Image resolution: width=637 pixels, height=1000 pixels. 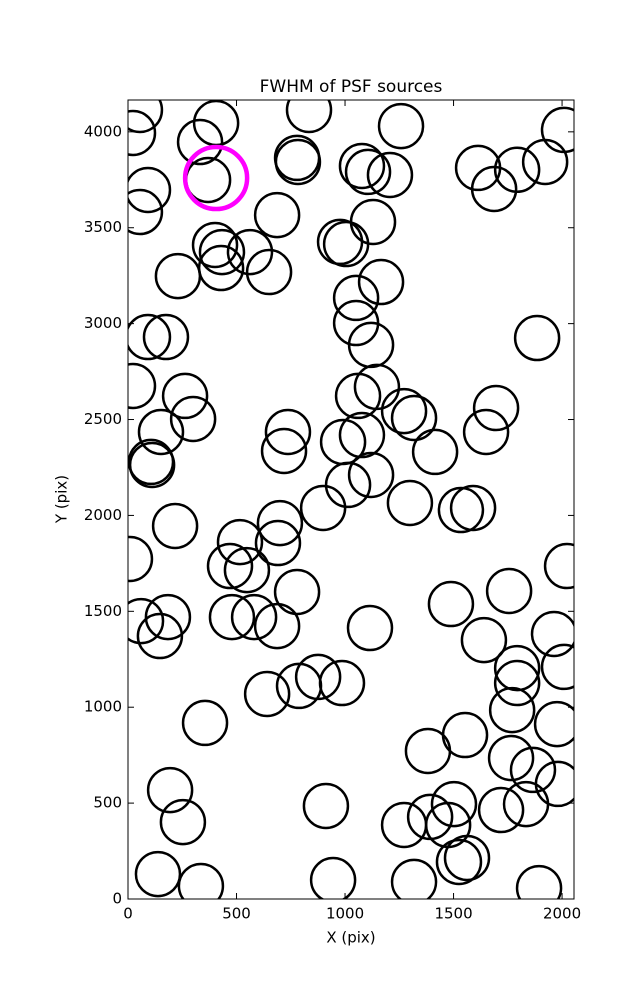 What do you see at coordinates (117, 899) in the screenshot?
I see `y-tick-label: 0` at bounding box center [117, 899].